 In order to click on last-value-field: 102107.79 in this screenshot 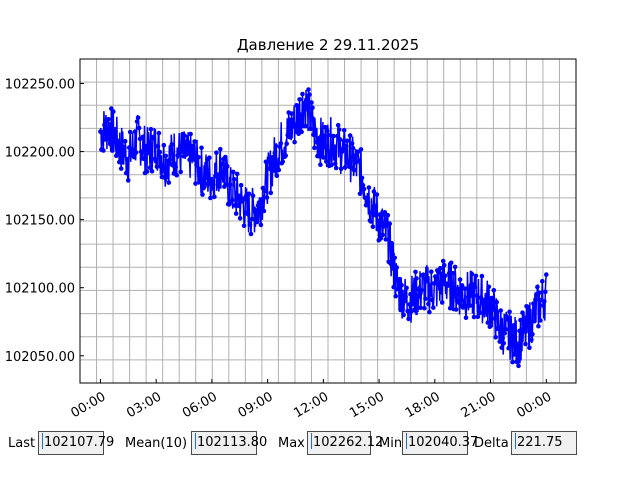, I will do `click(76, 443)`.